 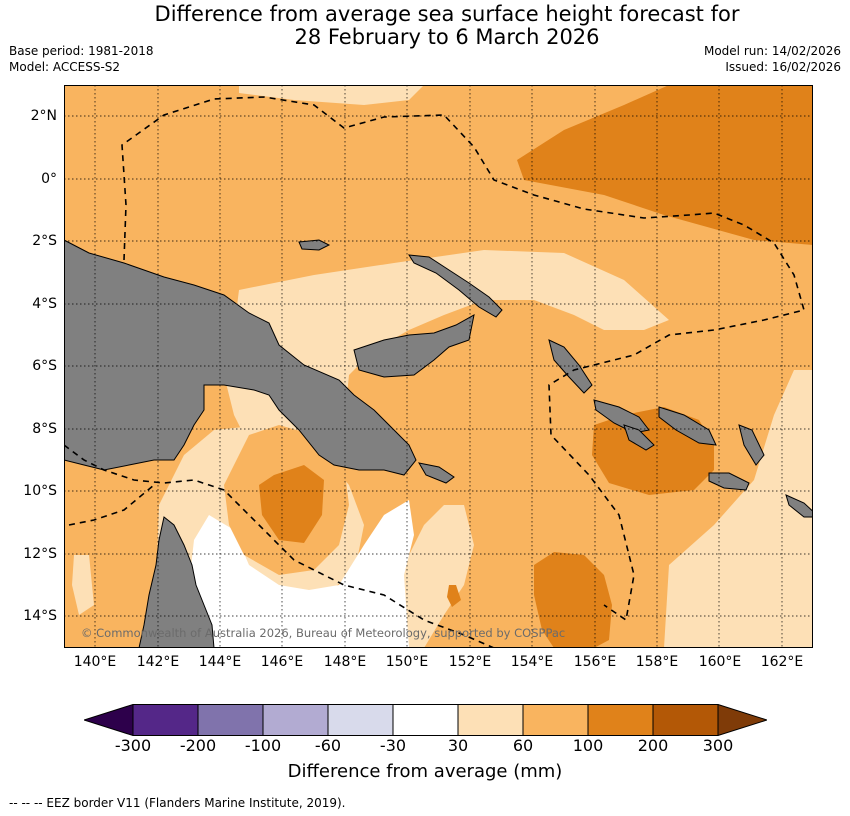 What do you see at coordinates (291, 504) in the screenshot?
I see `anomaly-zone-southwest-high` at bounding box center [291, 504].